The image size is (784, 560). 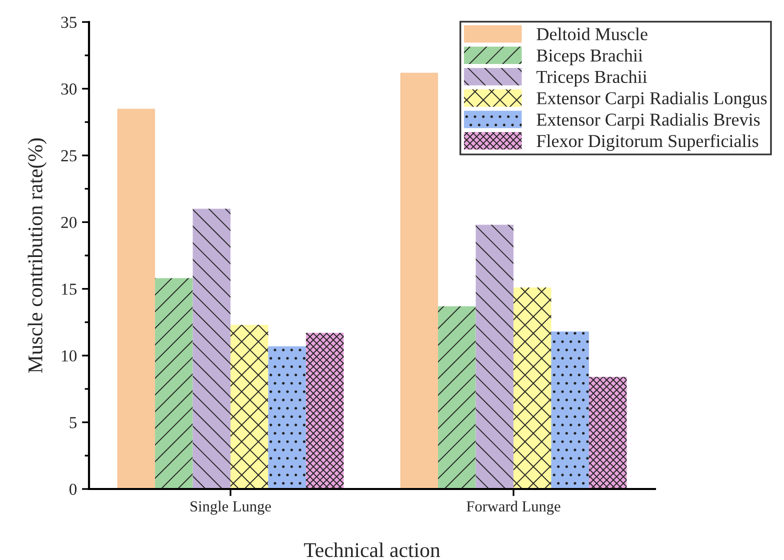 What do you see at coordinates (69, 289) in the screenshot?
I see `y-tick-label: 15` at bounding box center [69, 289].